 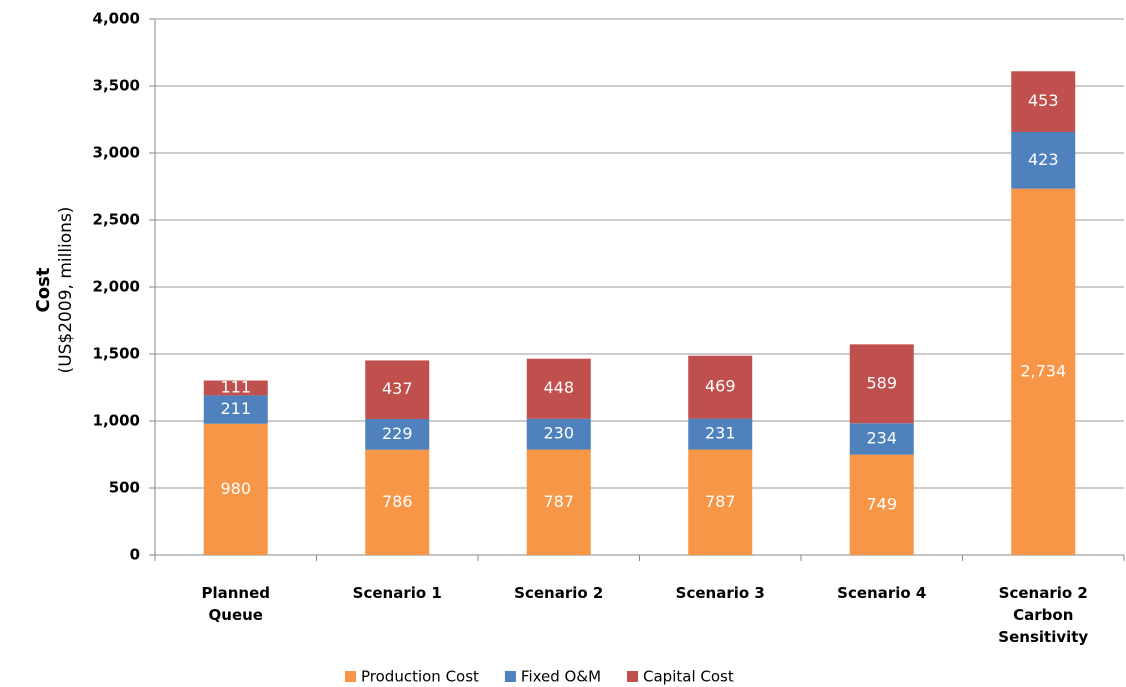 I want to click on legend-label: Capital Cost, so click(x=688, y=677).